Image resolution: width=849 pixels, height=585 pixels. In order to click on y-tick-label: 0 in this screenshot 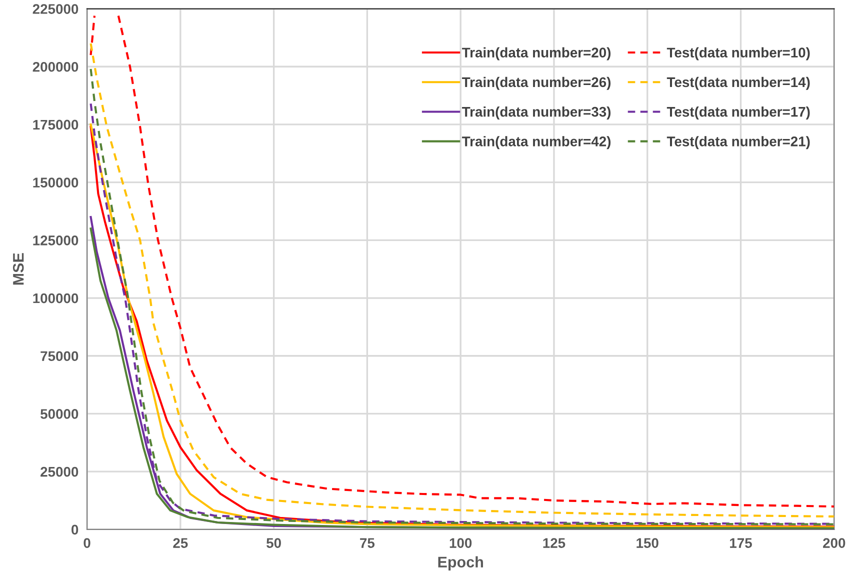, I will do `click(75, 529)`.